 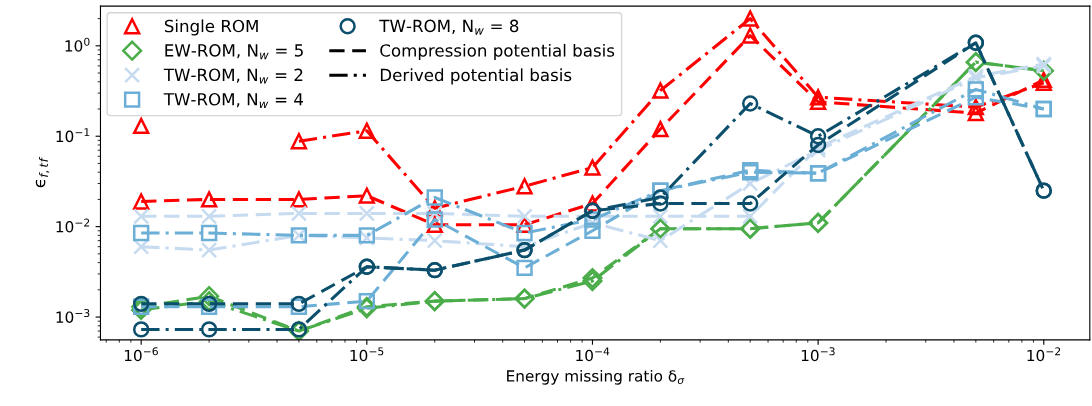 I want to click on legend-label: Derived potential basis, so click(x=476, y=76).